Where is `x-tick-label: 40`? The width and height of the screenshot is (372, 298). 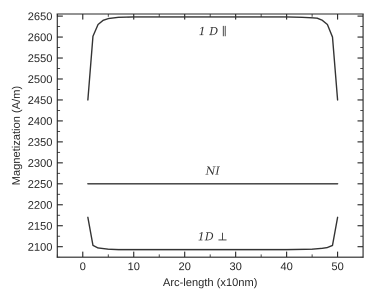 x-tick-label: 40 is located at coordinates (286, 266).